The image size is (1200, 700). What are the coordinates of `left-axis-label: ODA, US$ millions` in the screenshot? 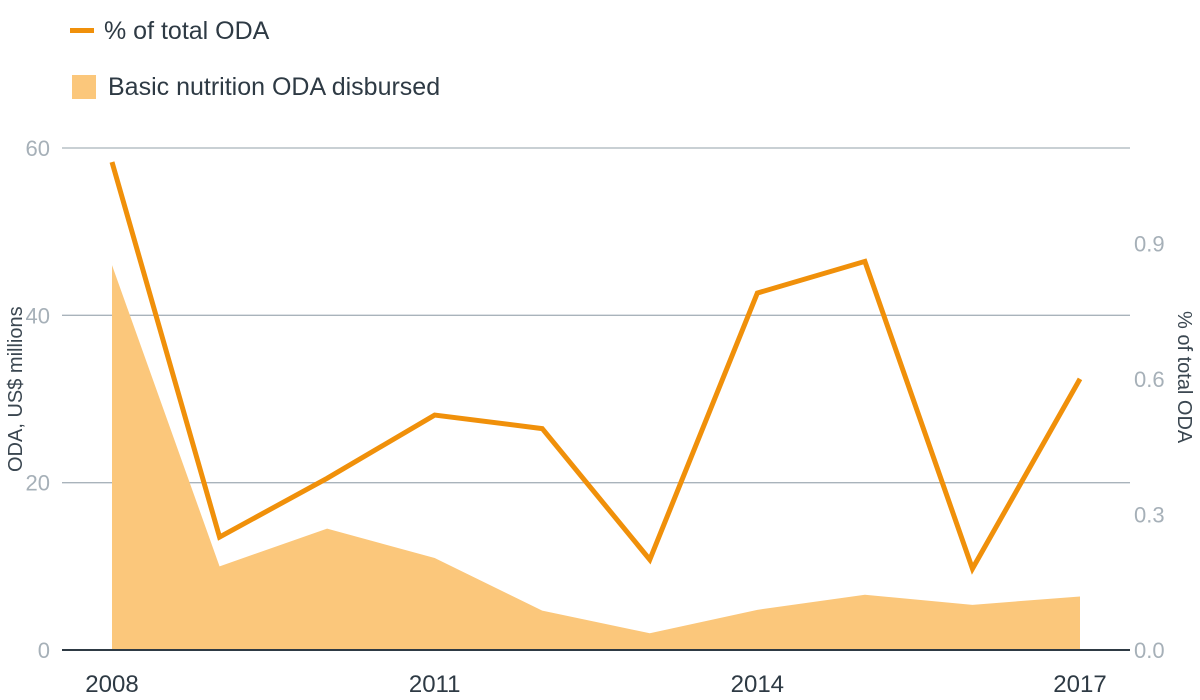 It's located at (16, 389).